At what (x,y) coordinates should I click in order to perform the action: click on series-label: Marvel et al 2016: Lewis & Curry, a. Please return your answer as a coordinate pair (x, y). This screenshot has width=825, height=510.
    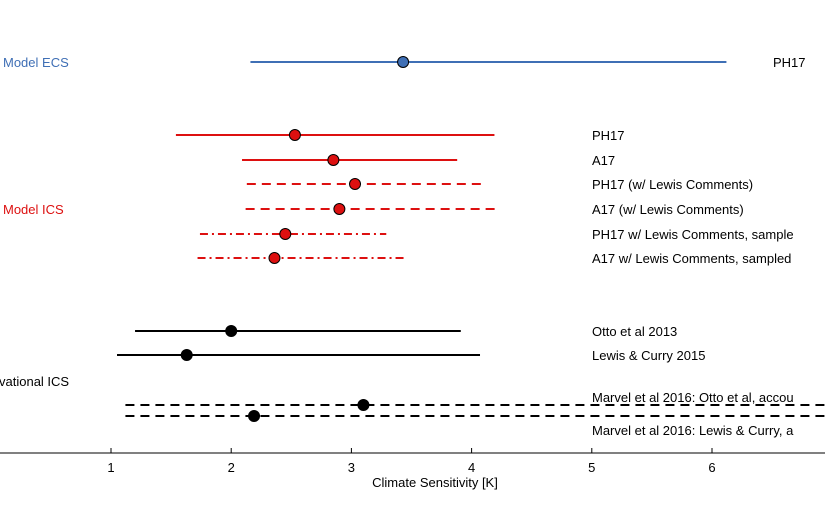
    Looking at the image, I should click on (693, 430).